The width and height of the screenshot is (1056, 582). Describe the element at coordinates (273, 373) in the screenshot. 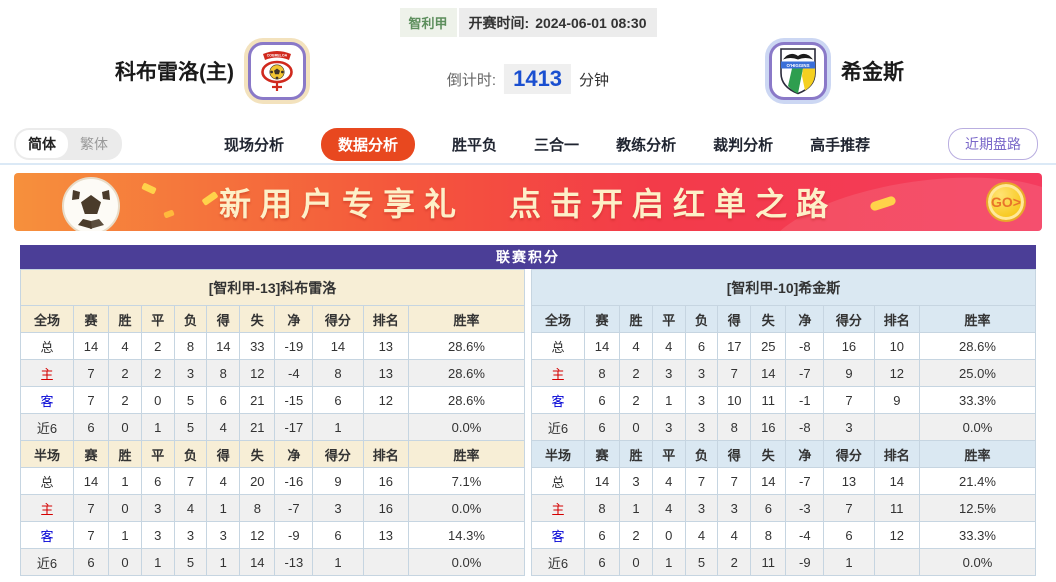

I see `table-row: 主 7 2 2 3 8 12 -4 8 13 28.6%` at that location.